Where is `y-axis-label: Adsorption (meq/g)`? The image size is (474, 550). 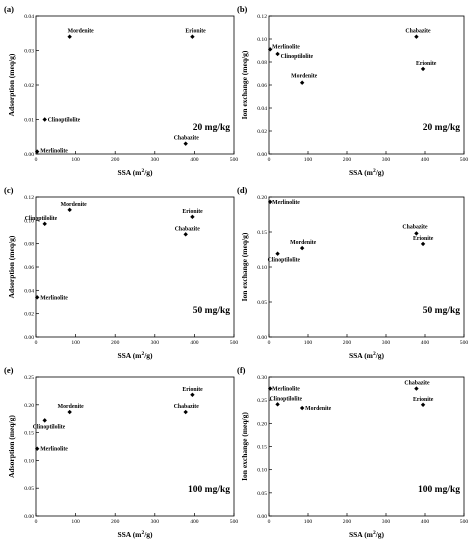
y-axis-label: Adsorption (meq/g) is located at coordinates (11, 266).